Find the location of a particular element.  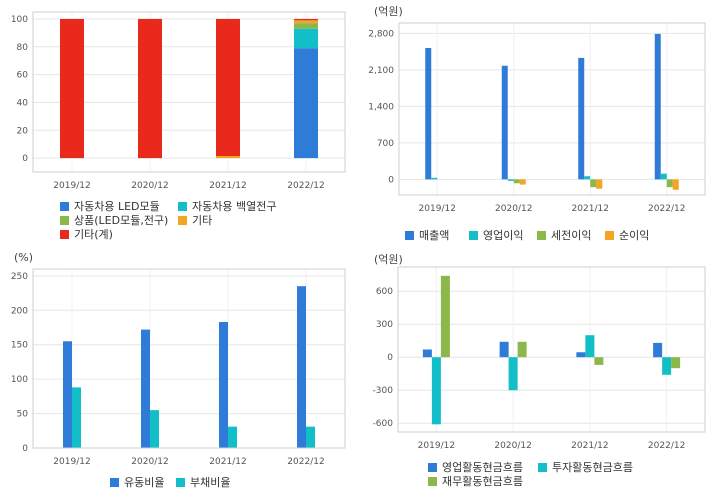

y-tick-label: 20 is located at coordinates (23, 131).